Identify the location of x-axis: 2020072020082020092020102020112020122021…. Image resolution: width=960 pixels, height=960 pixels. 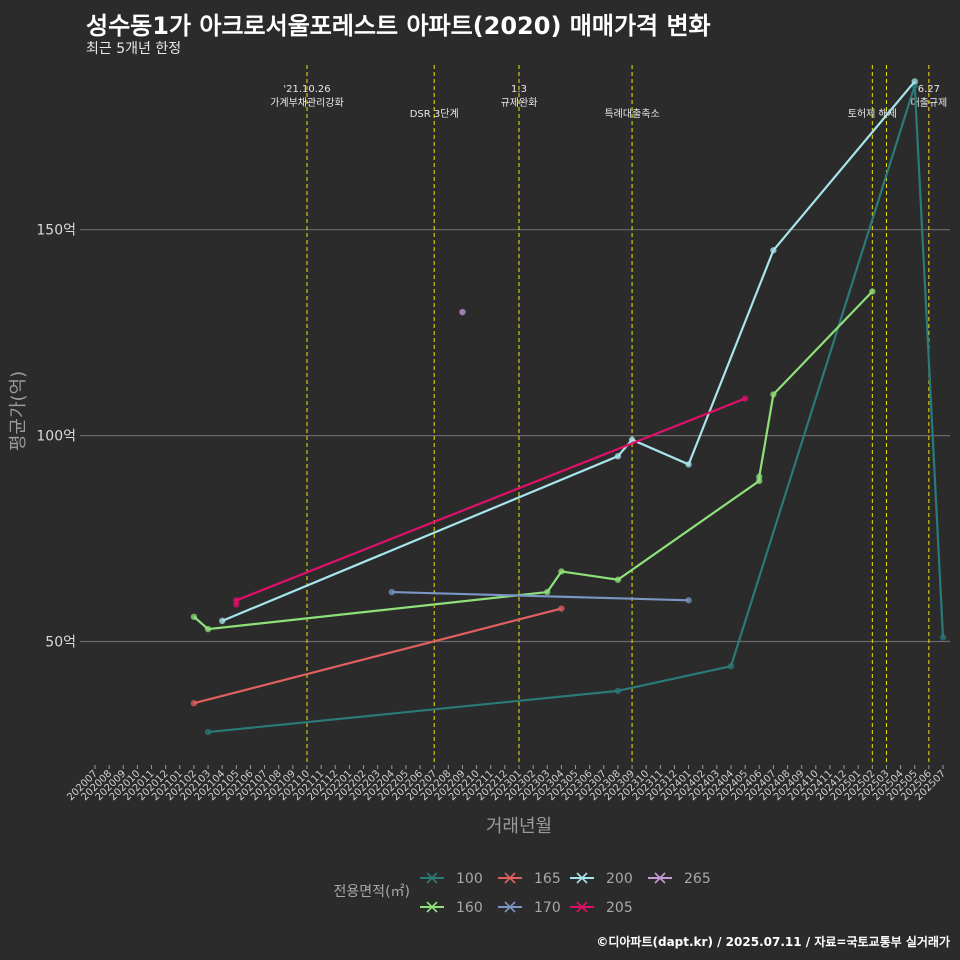
(506, 784).